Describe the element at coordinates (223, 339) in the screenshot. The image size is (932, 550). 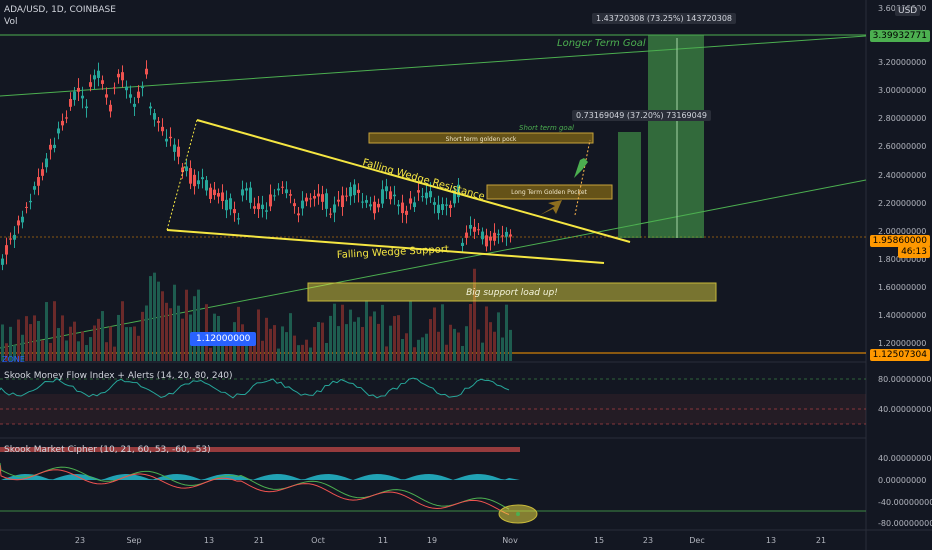
I see `support-callout: 1.12000000` at that location.